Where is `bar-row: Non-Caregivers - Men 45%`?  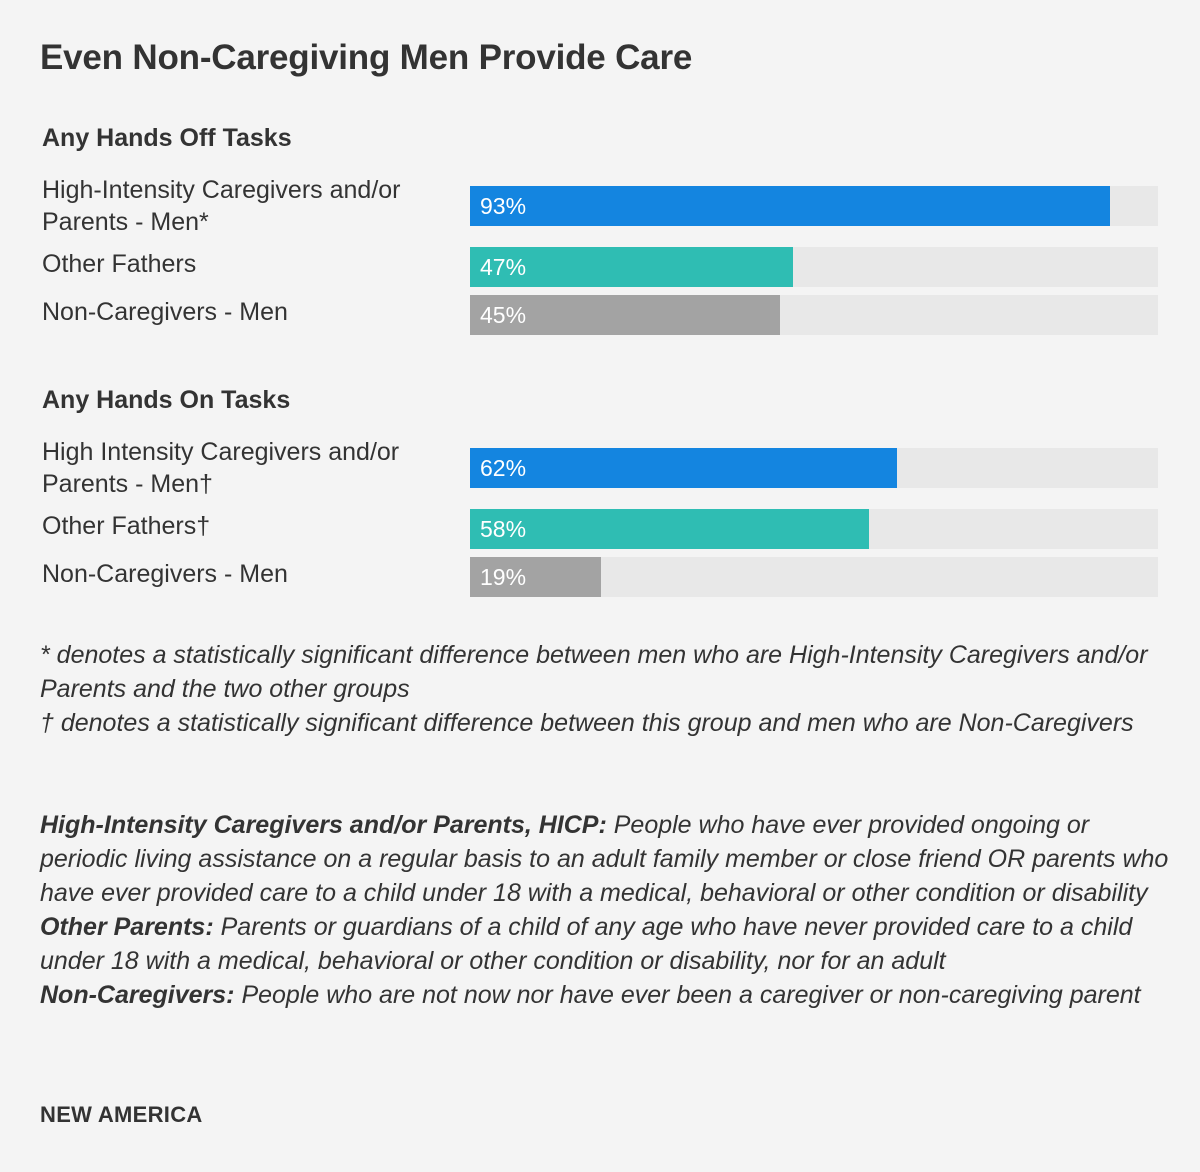
bar-row: Non-Caregivers - Men 45% is located at coordinates (600, 315).